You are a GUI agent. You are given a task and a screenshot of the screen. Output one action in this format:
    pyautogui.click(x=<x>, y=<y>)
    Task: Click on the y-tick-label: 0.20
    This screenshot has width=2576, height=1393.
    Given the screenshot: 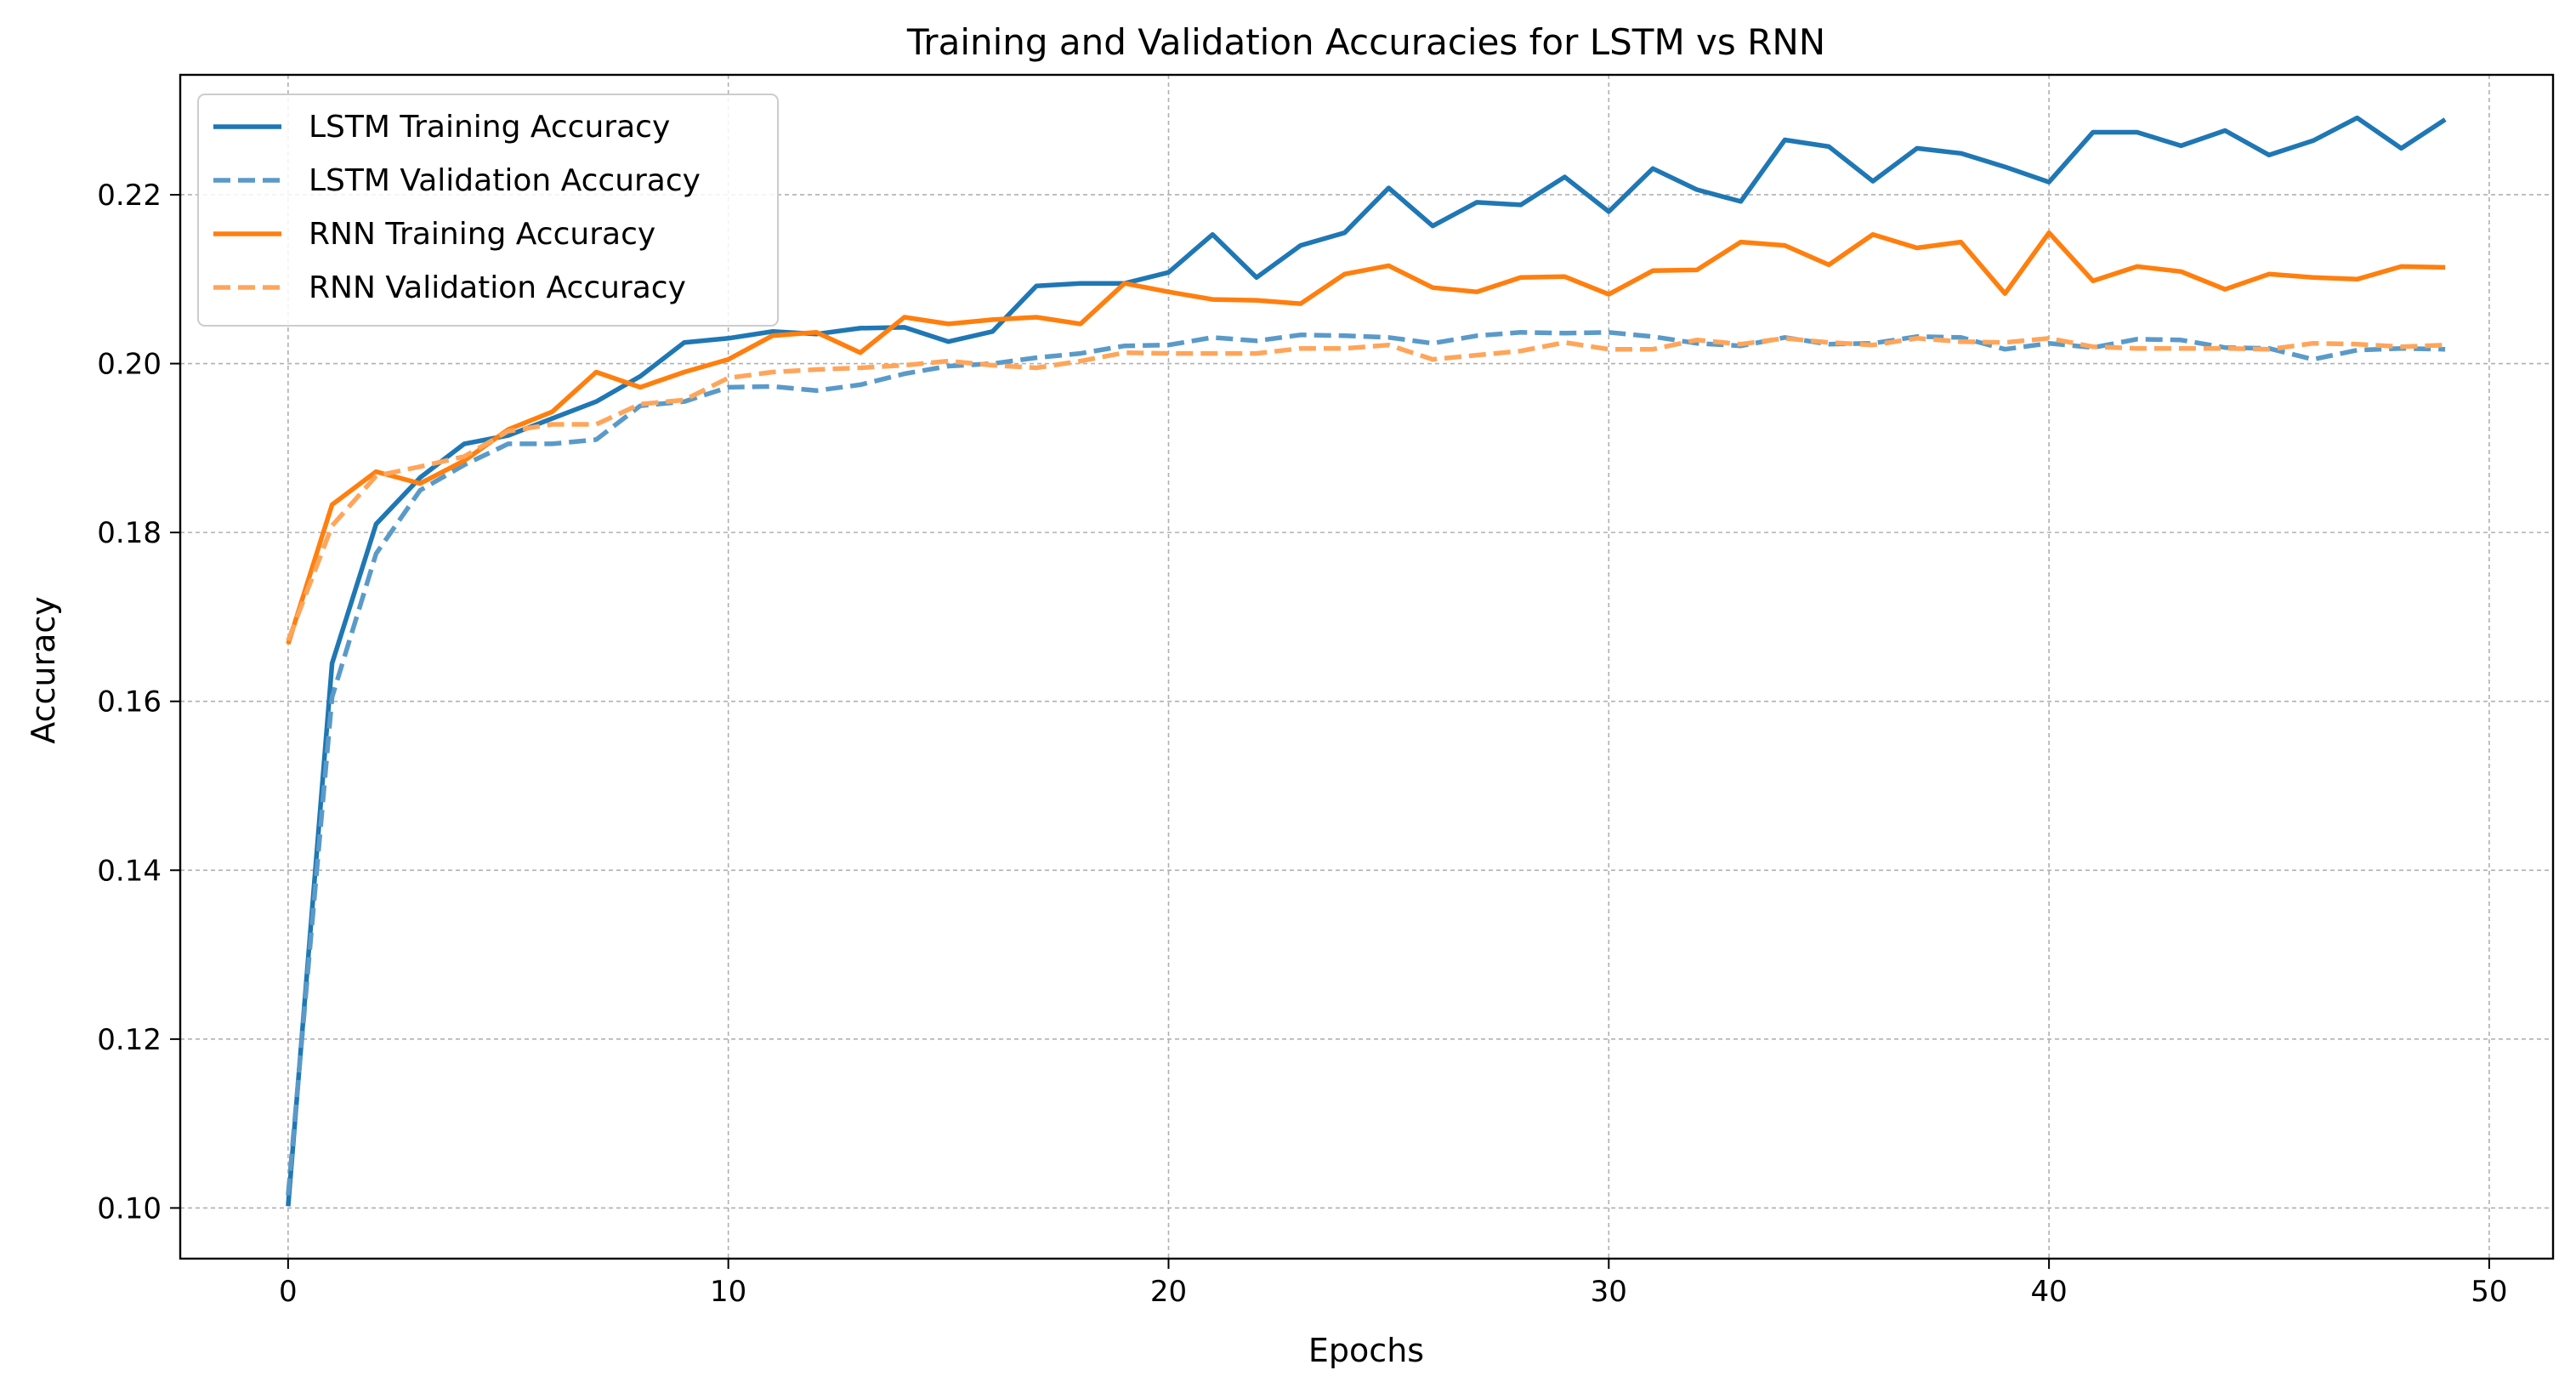 What is the action you would take?
    pyautogui.click(x=130, y=365)
    